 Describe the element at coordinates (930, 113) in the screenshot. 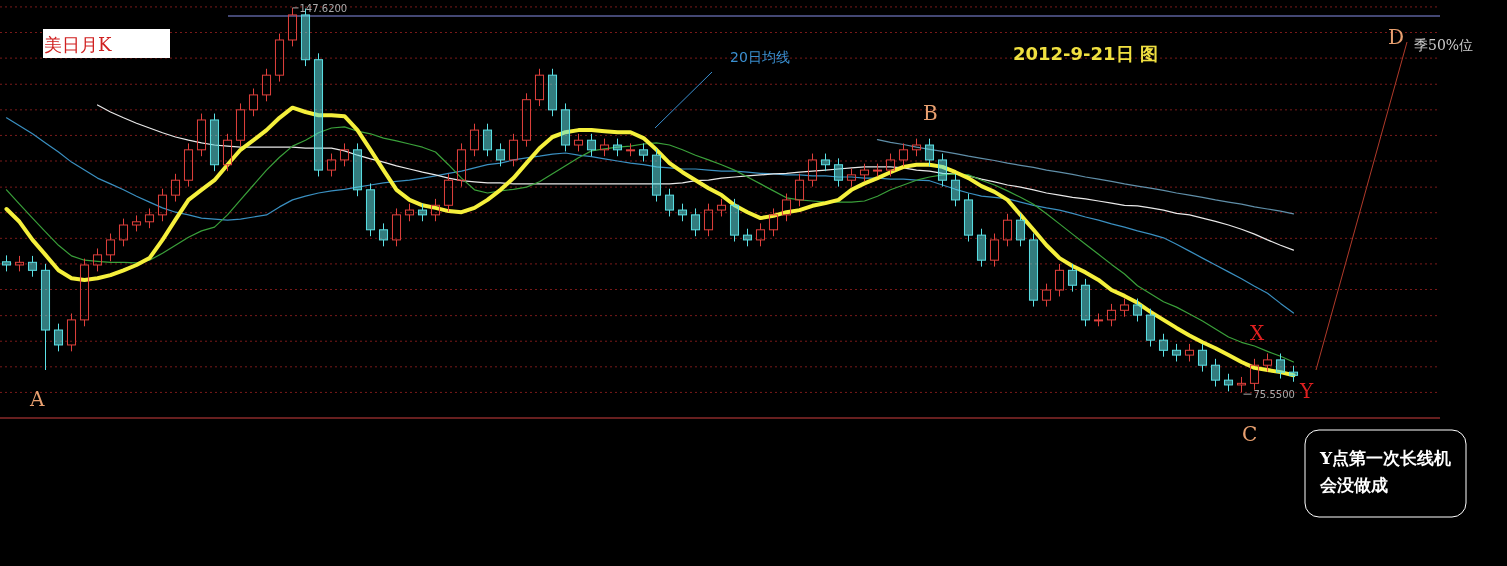

I see `annotation: B` at that location.